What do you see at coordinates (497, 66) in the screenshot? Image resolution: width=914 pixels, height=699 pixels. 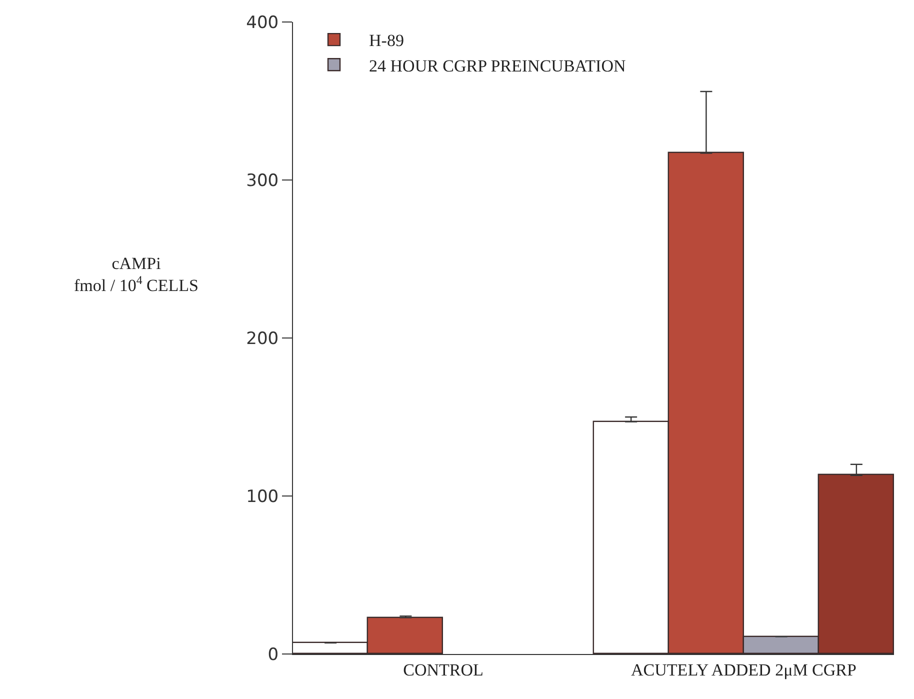 I see `legend-label: 24 HOUR CGRP PREINCUBATION` at bounding box center [497, 66].